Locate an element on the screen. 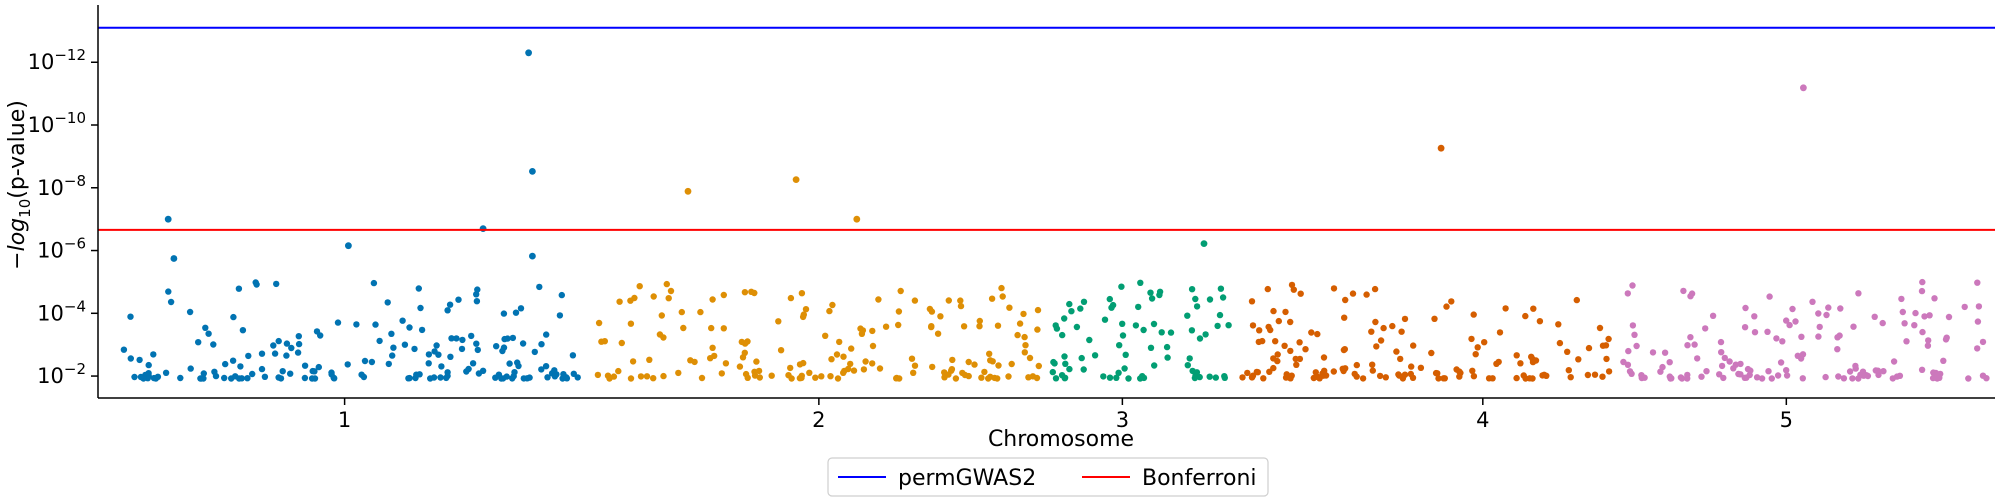  legend-label-permgwas2: permGWAS2 is located at coordinates (967, 478).